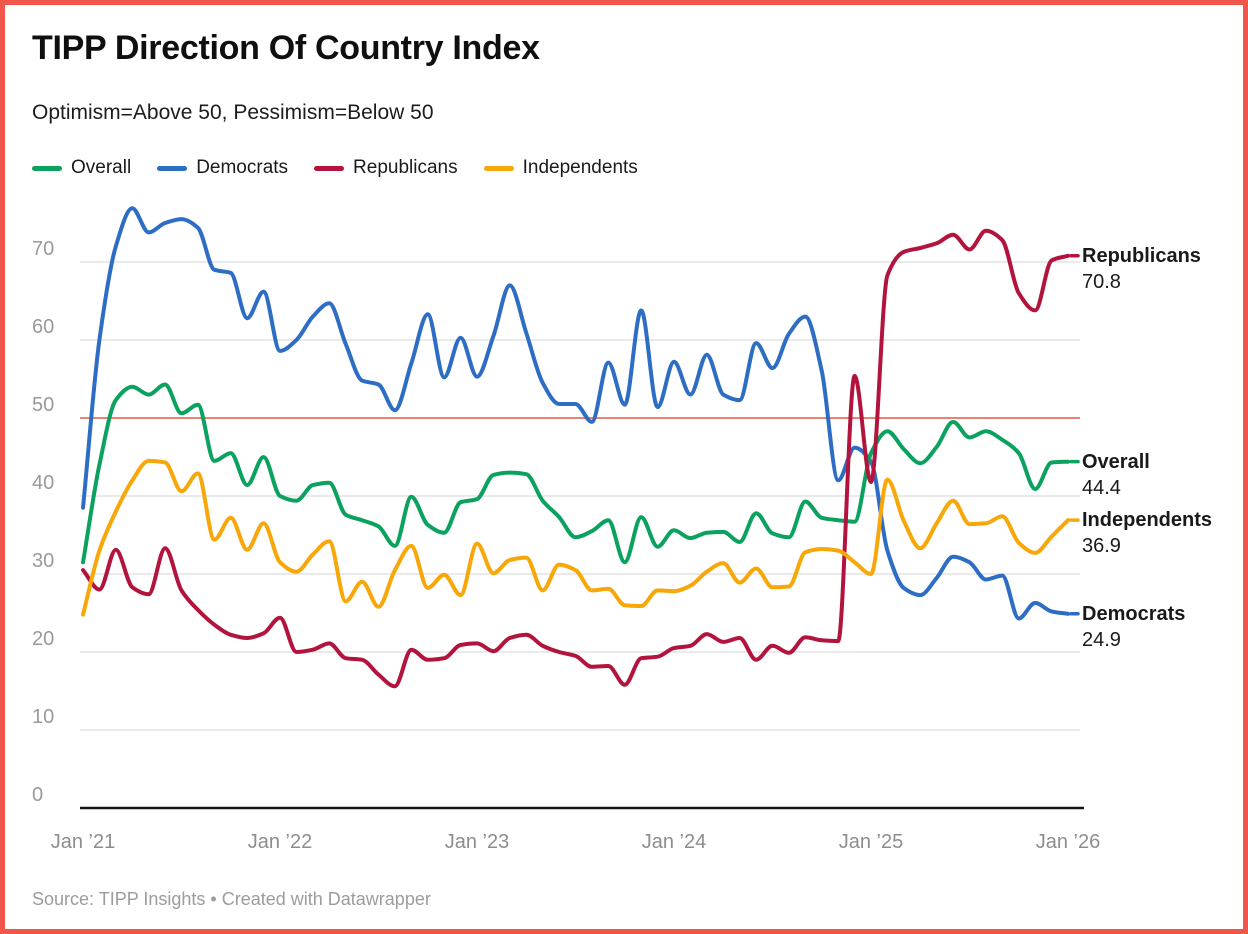 The height and width of the screenshot is (934, 1248). I want to click on series-name: Republicans, so click(1141, 255).